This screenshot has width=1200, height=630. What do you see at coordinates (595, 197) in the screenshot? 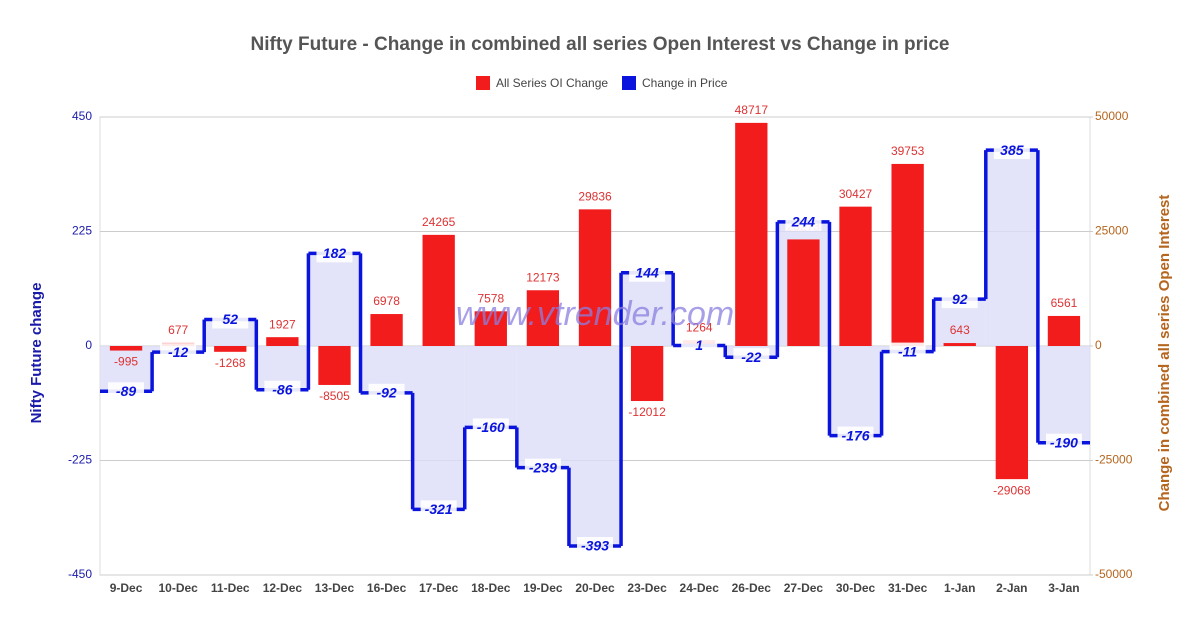
I see `bar-label: 29836` at bounding box center [595, 197].